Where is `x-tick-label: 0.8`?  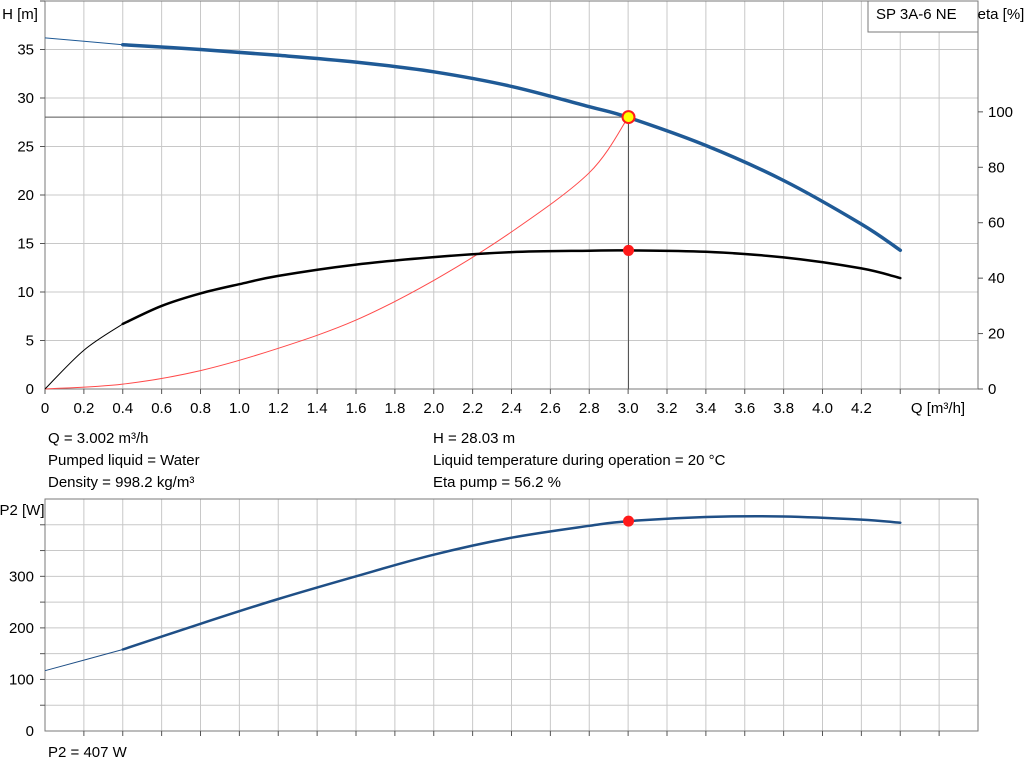 x-tick-label: 0.8 is located at coordinates (200, 408).